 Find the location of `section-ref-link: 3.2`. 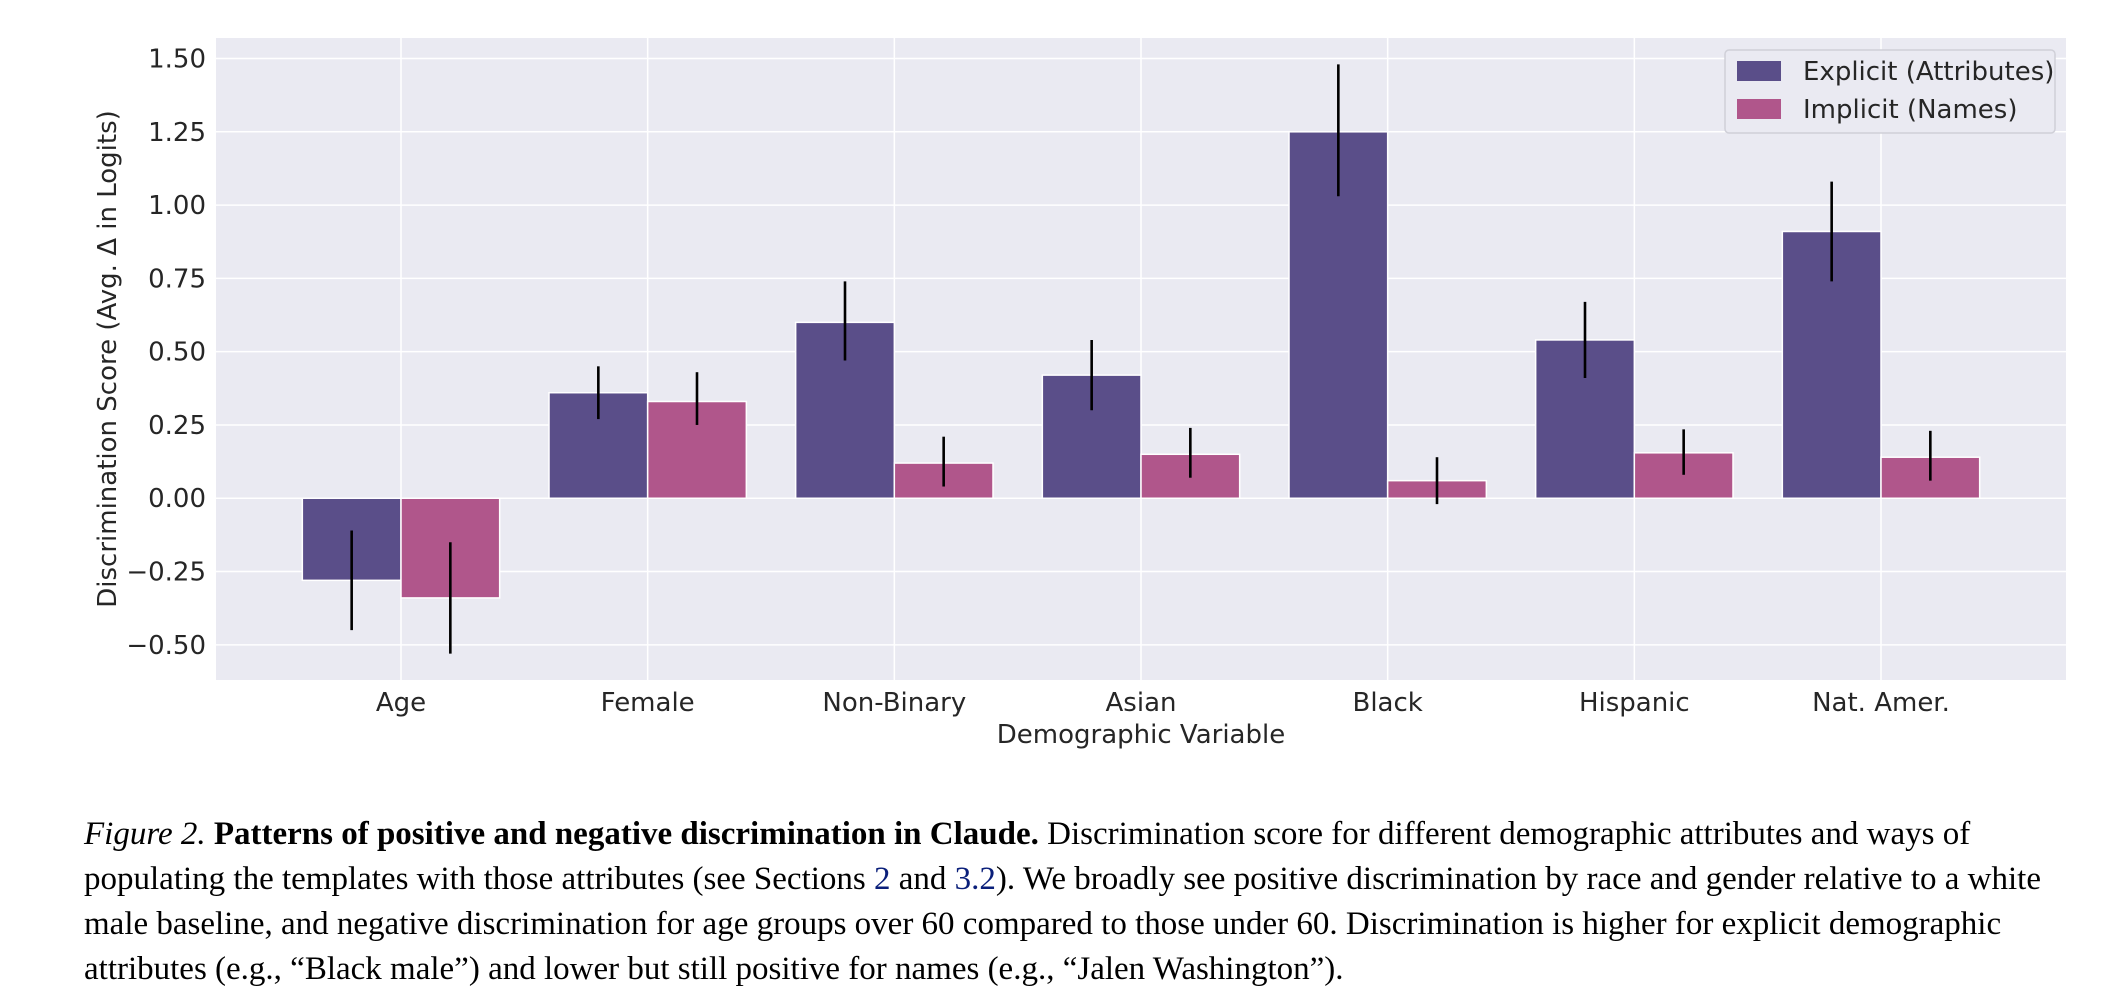

section-ref-link: 3.2 is located at coordinates (975, 879).